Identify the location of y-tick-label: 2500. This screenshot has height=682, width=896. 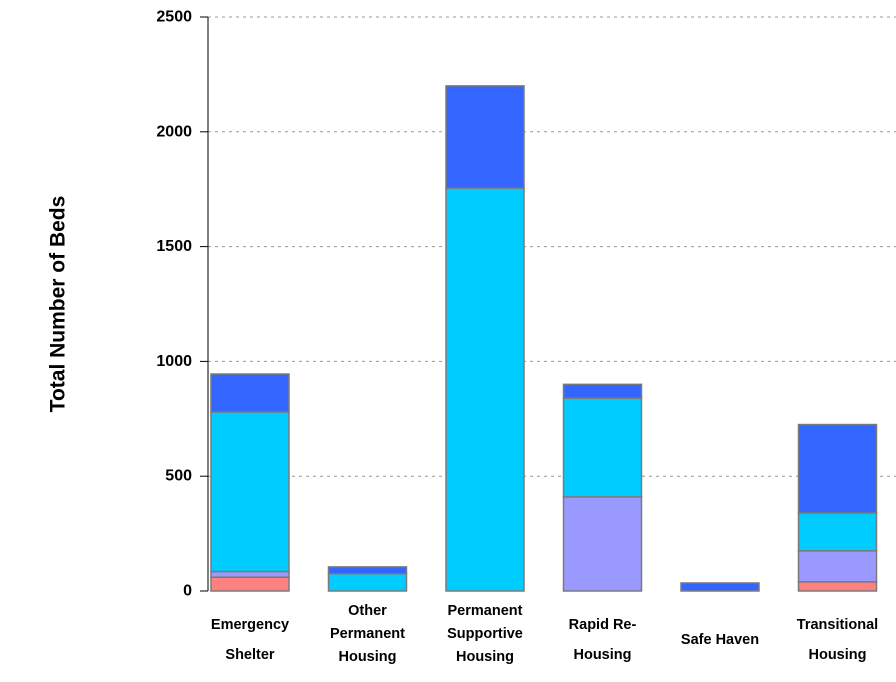
(174, 17).